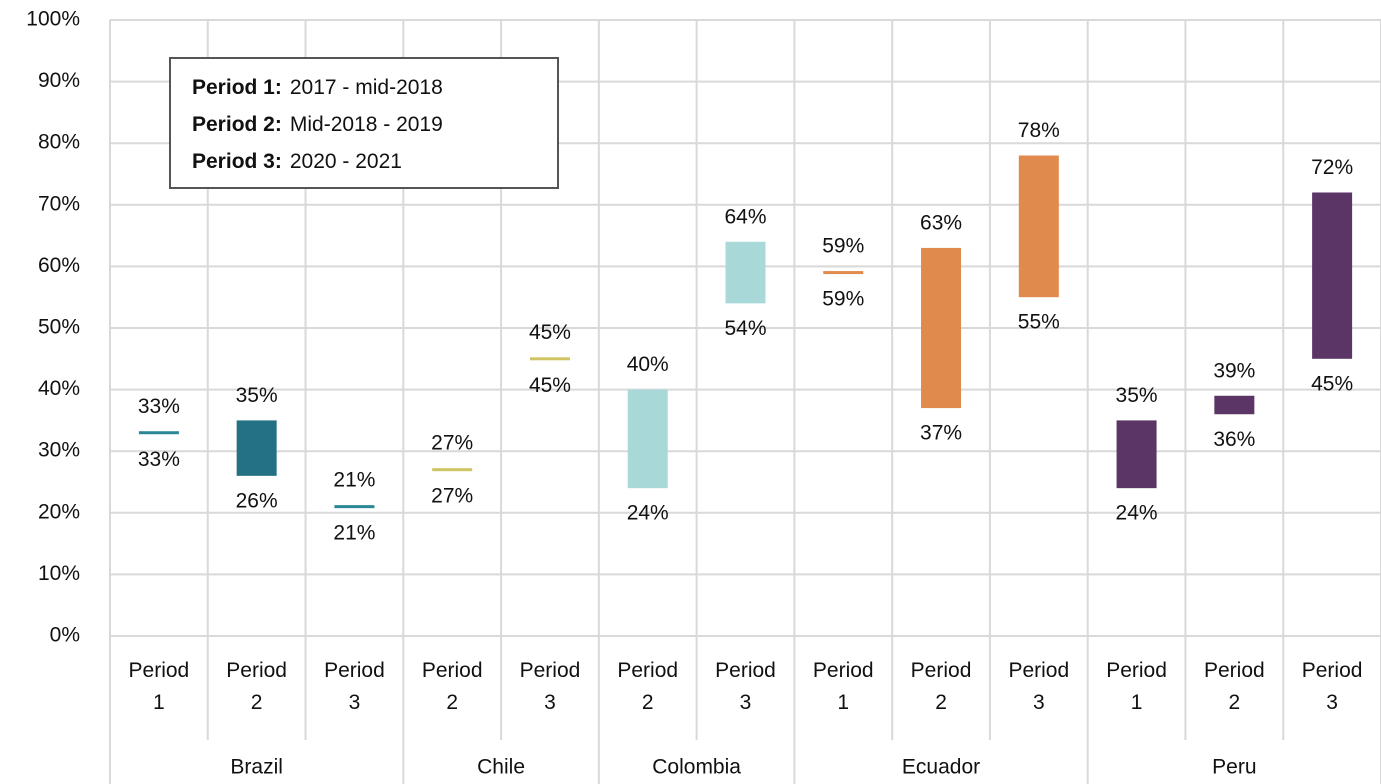 This screenshot has height=784, width=1381. What do you see at coordinates (941, 222) in the screenshot?
I see `high-label: 63%` at bounding box center [941, 222].